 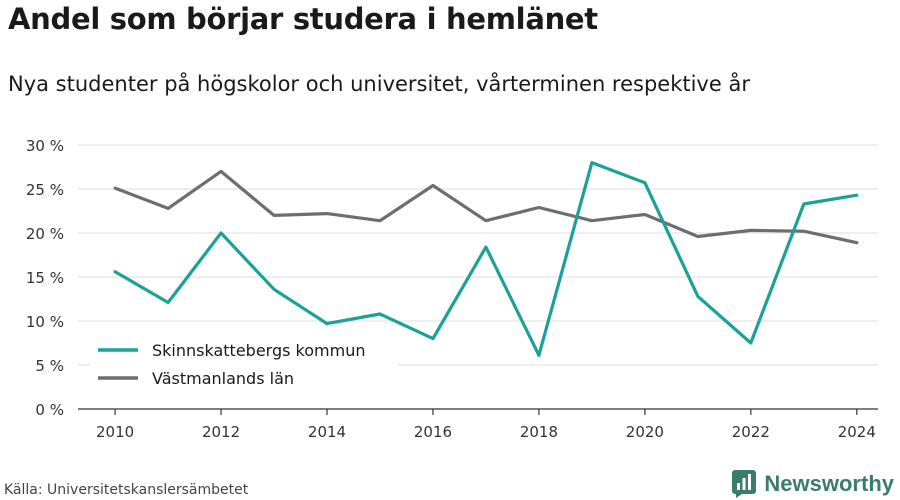 I want to click on legend-background, so click(x=244, y=366).